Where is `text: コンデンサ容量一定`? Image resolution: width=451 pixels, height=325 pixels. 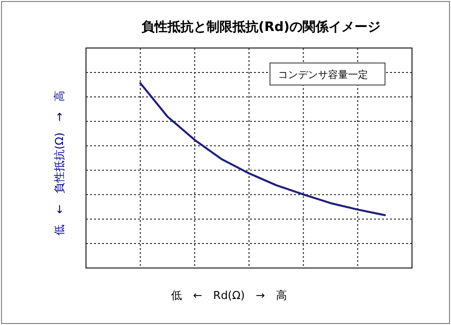
text: コンデンサ容量一定 is located at coordinates (323, 75).